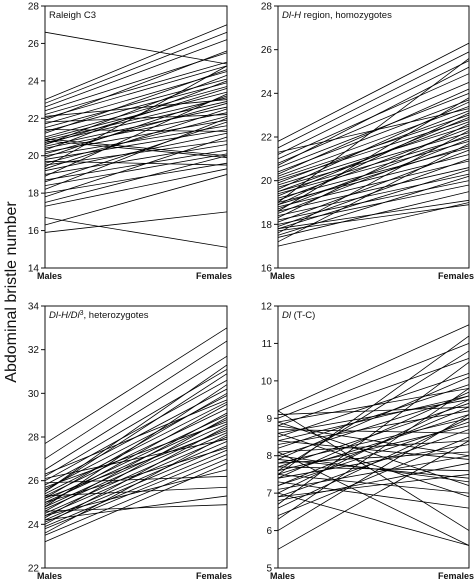 This screenshot has width=474, height=583. Describe the element at coordinates (49, 276) in the screenshot. I see `panel-1-xtick-label-0: Males` at that location.